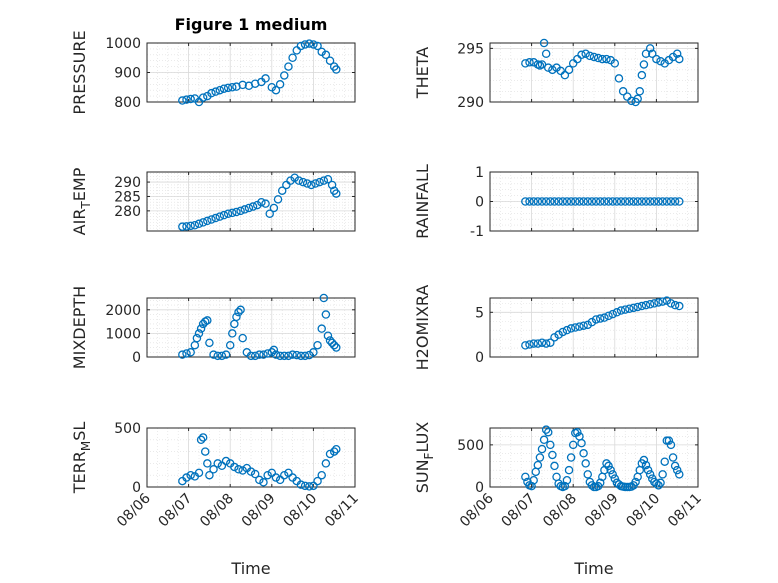 Image resolution: width=778 pixels, height=583 pixels. Describe the element at coordinates (422, 73) in the screenshot. I see `y-axis-label: THETA` at that location.